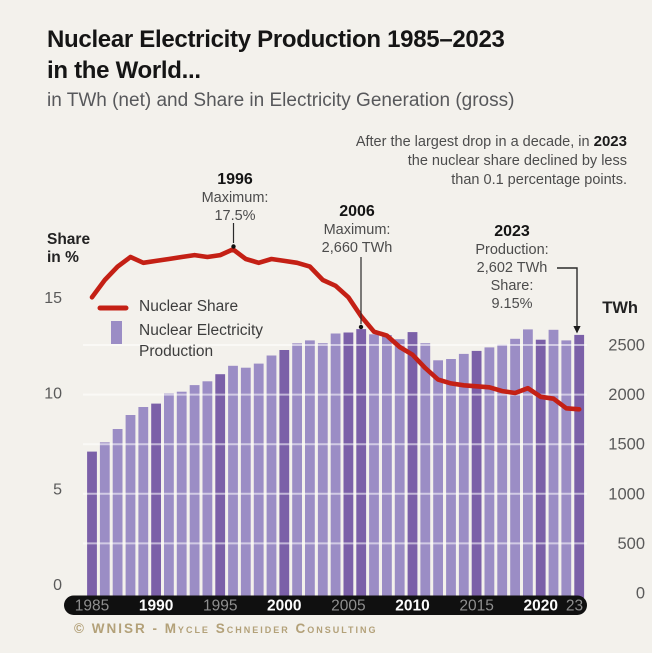 This screenshot has width=652, height=653. I want to click on right-tick-1500: 1500, so click(626, 445).